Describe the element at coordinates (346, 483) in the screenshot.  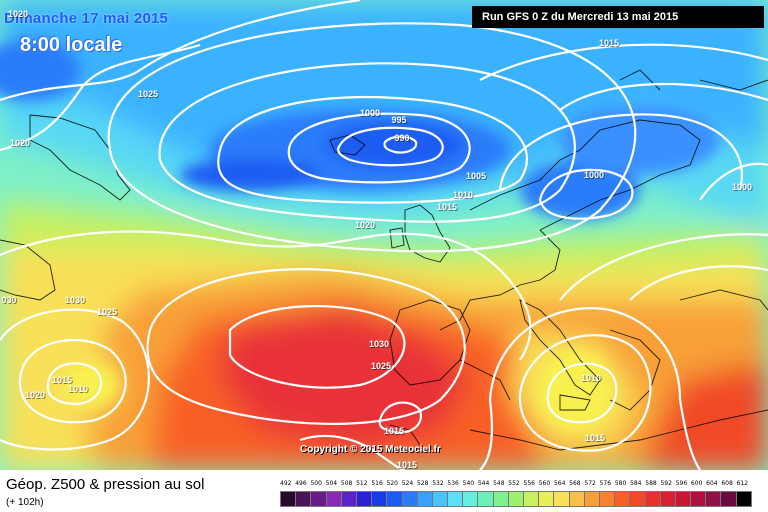
I see `color-scale-label: 508` at that location.